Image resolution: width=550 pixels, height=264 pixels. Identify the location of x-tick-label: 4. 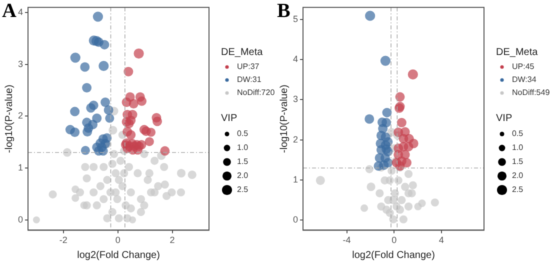
(441, 240).